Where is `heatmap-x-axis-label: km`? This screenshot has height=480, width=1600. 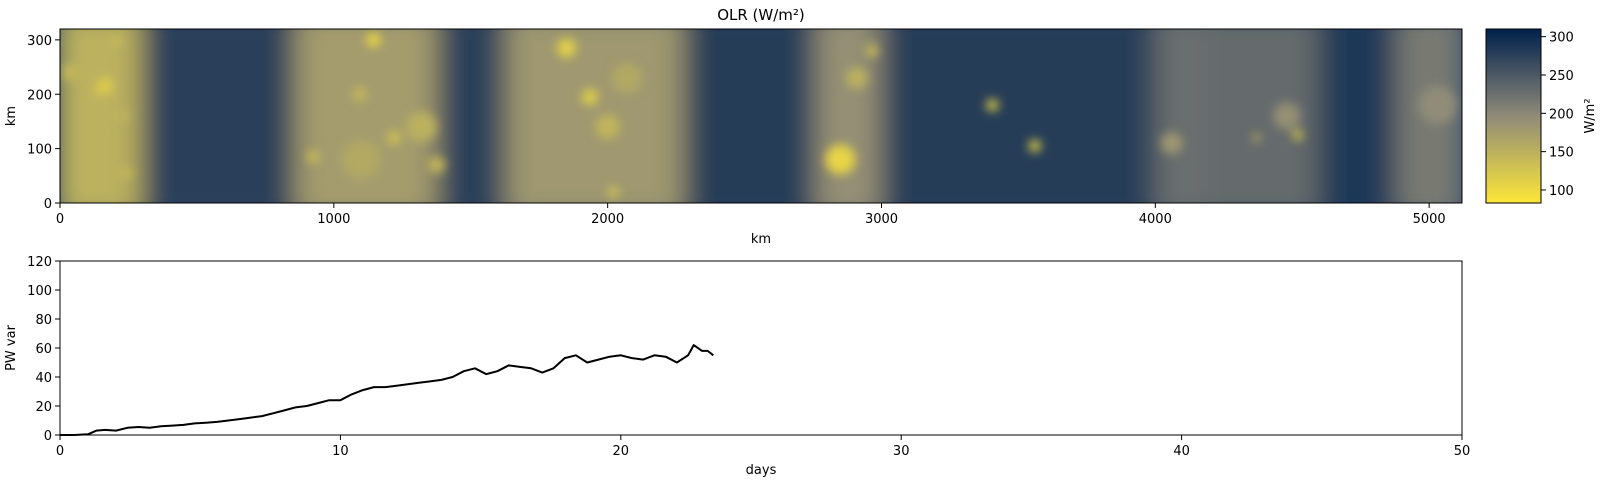
heatmap-x-axis-label: km is located at coordinates (761, 239).